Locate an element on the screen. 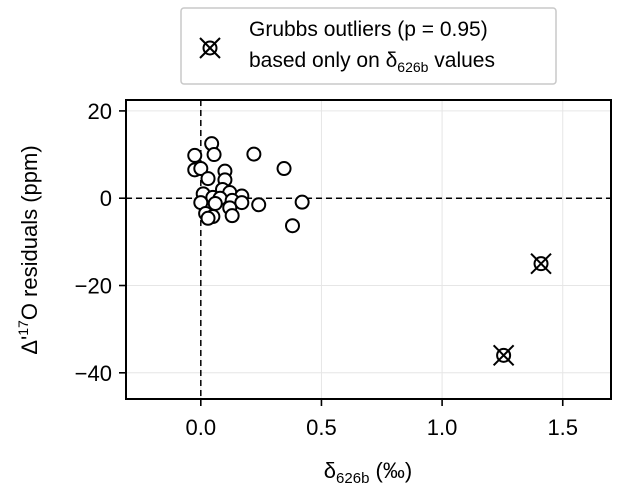 The image size is (630, 500). y-tick-label: −40 is located at coordinates (93, 373).